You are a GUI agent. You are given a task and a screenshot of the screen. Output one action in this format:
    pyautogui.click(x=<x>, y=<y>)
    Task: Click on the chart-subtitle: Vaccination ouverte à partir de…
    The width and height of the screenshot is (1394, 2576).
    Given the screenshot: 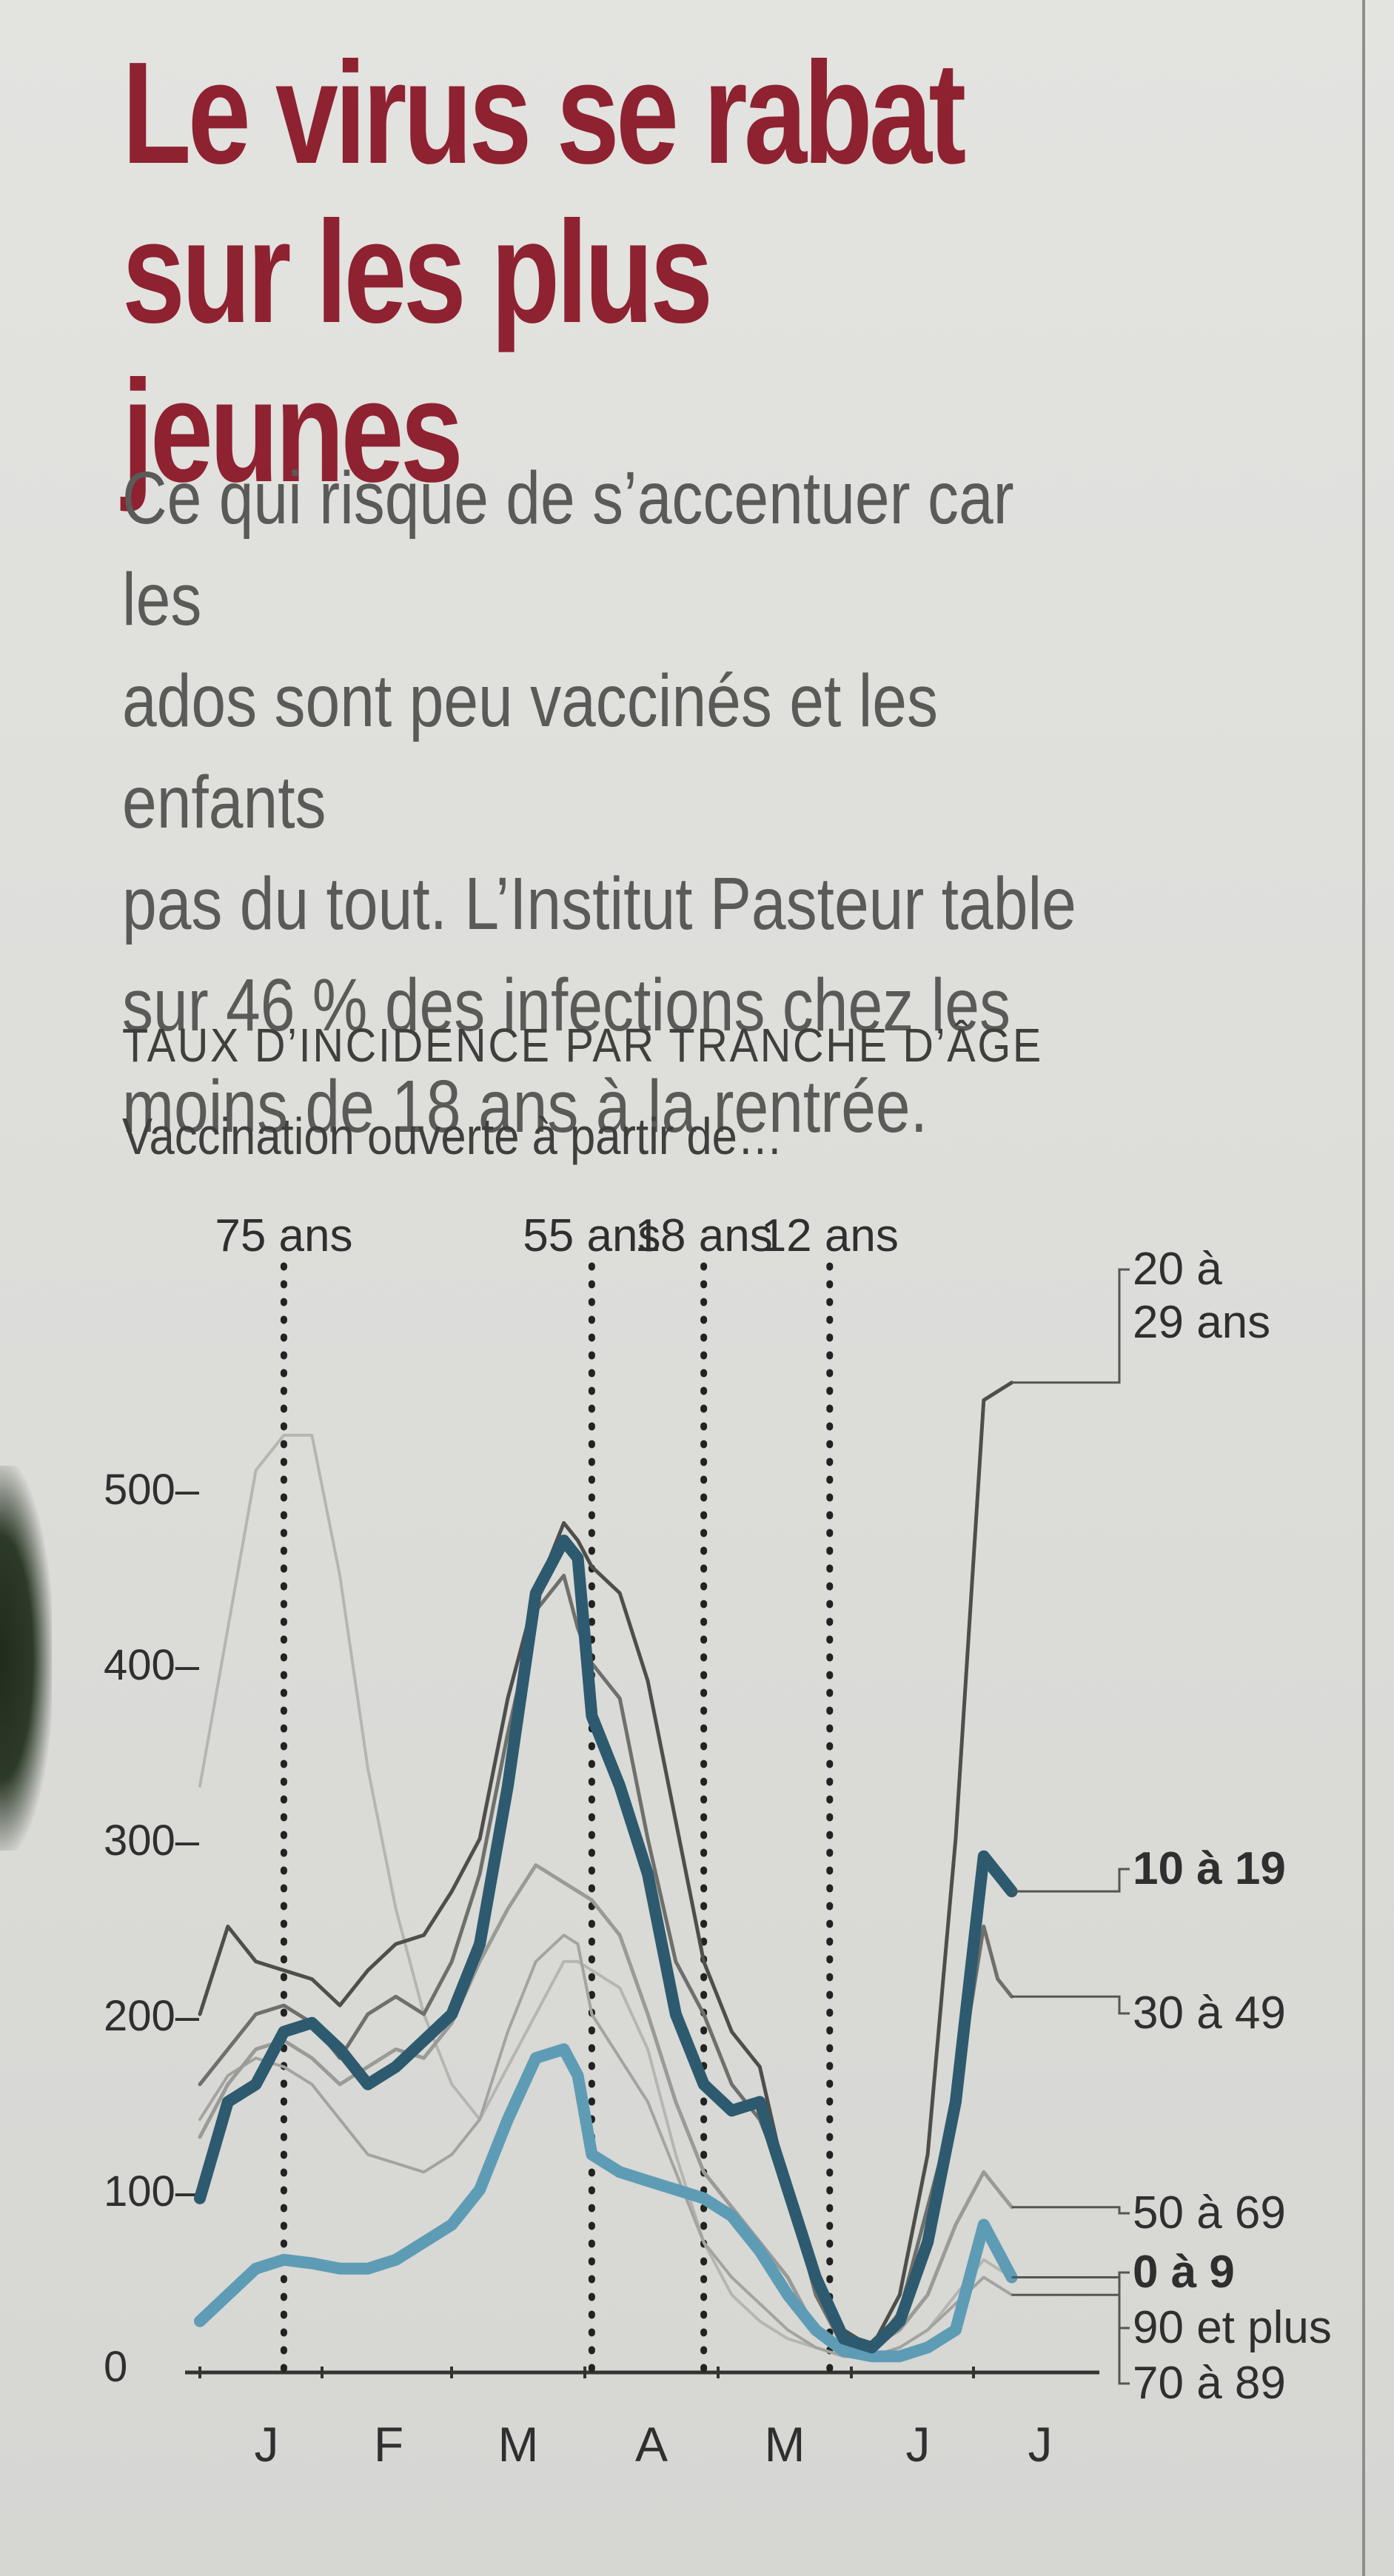 What is the action you would take?
    pyautogui.click(x=452, y=1136)
    